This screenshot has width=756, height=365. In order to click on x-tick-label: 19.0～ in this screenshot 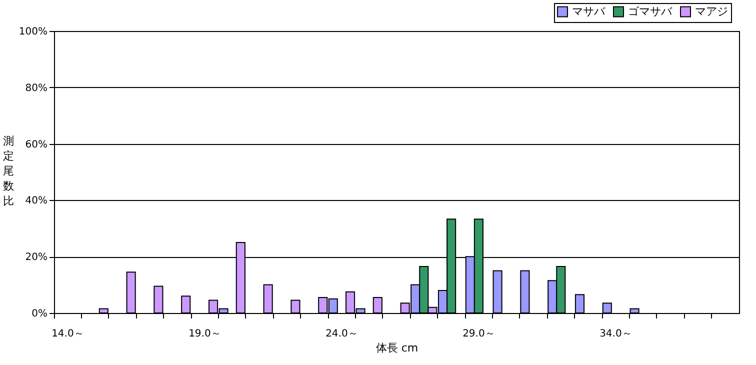, I will do `click(204, 334)`.